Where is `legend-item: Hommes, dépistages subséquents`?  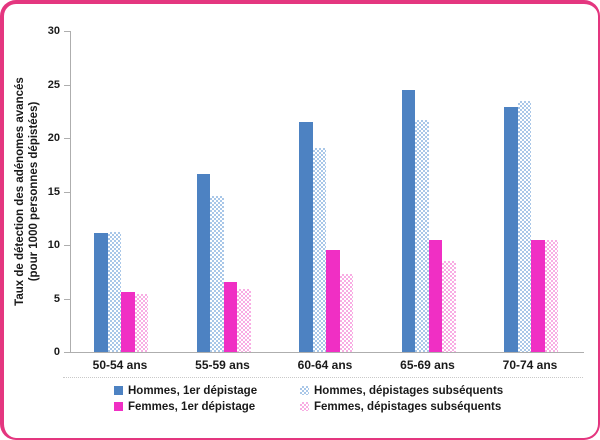 legend-item: Hommes, dépistages subséquents is located at coordinates (401, 390).